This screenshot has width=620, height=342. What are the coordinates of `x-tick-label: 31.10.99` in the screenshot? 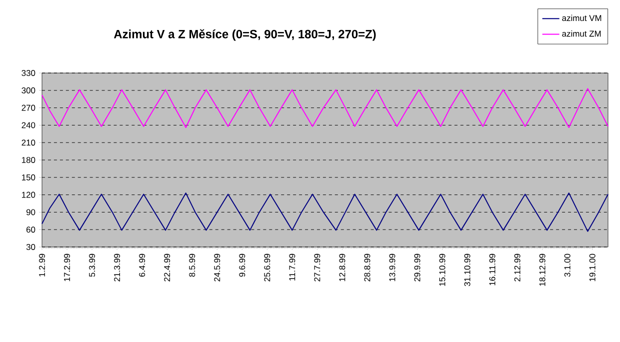 It's located at (467, 270).